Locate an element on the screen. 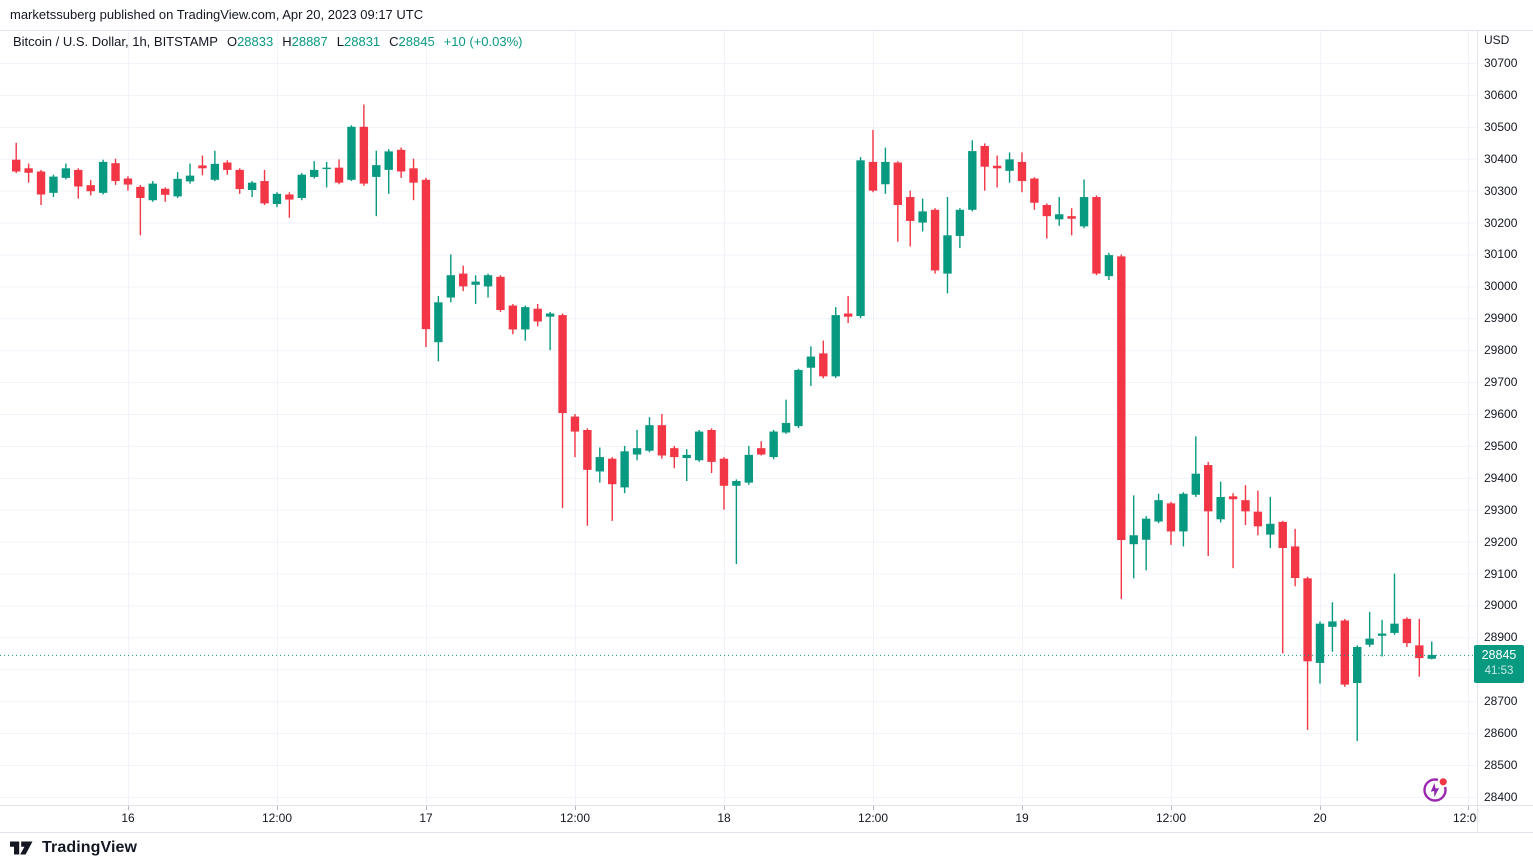  time-axis-label: 17 is located at coordinates (426, 818).